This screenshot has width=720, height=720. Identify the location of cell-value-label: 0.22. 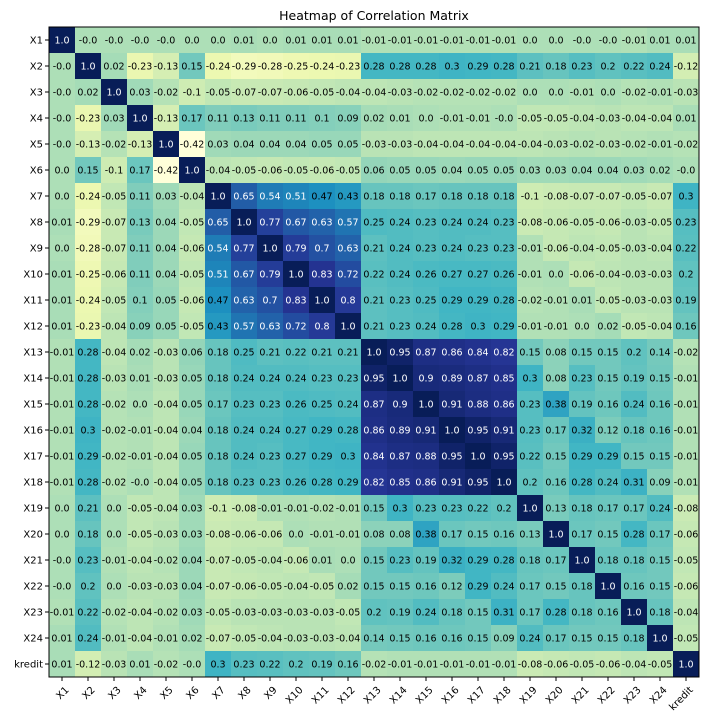
(295, 353).